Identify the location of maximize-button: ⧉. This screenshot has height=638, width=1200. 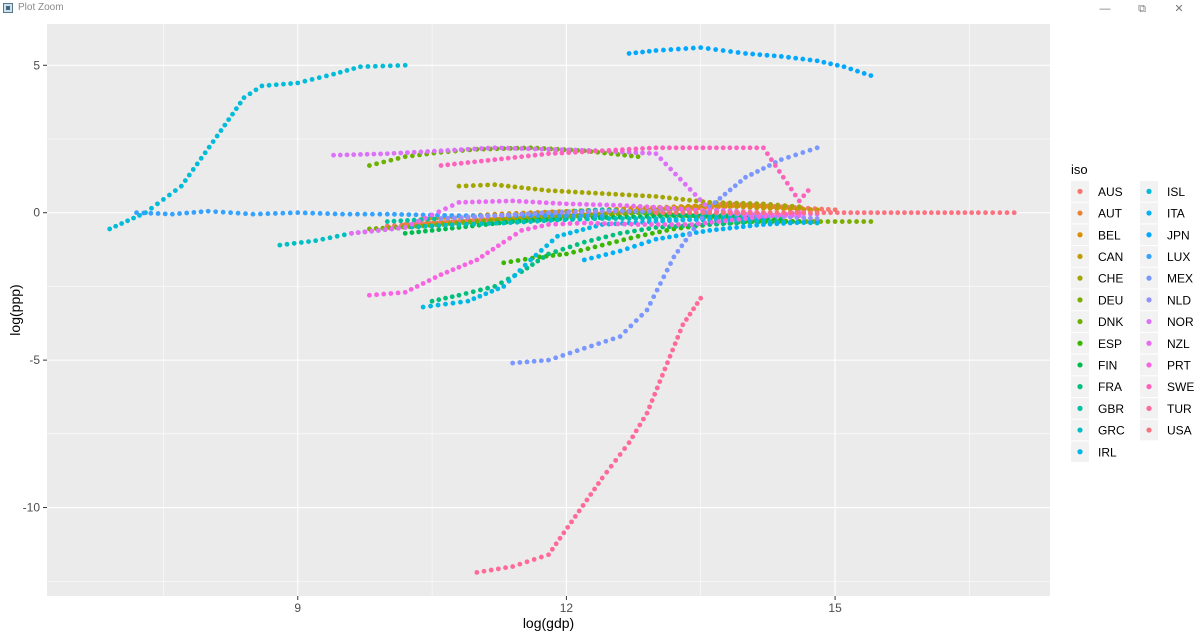
(1142, 9).